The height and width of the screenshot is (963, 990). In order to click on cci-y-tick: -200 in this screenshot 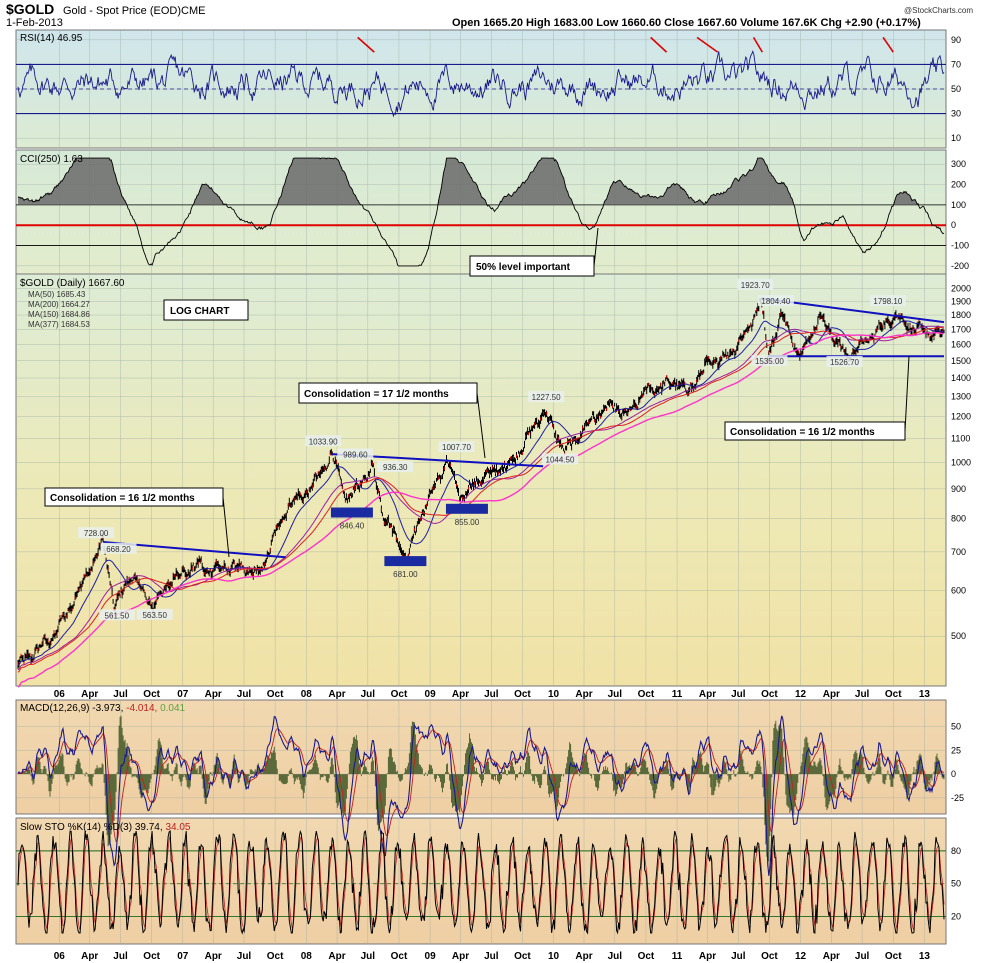, I will do `click(960, 266)`.